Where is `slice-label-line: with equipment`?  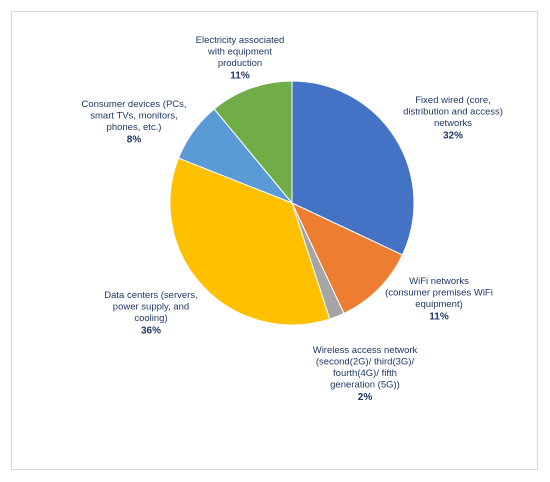
slice-label-line: with equipment is located at coordinates (239, 52).